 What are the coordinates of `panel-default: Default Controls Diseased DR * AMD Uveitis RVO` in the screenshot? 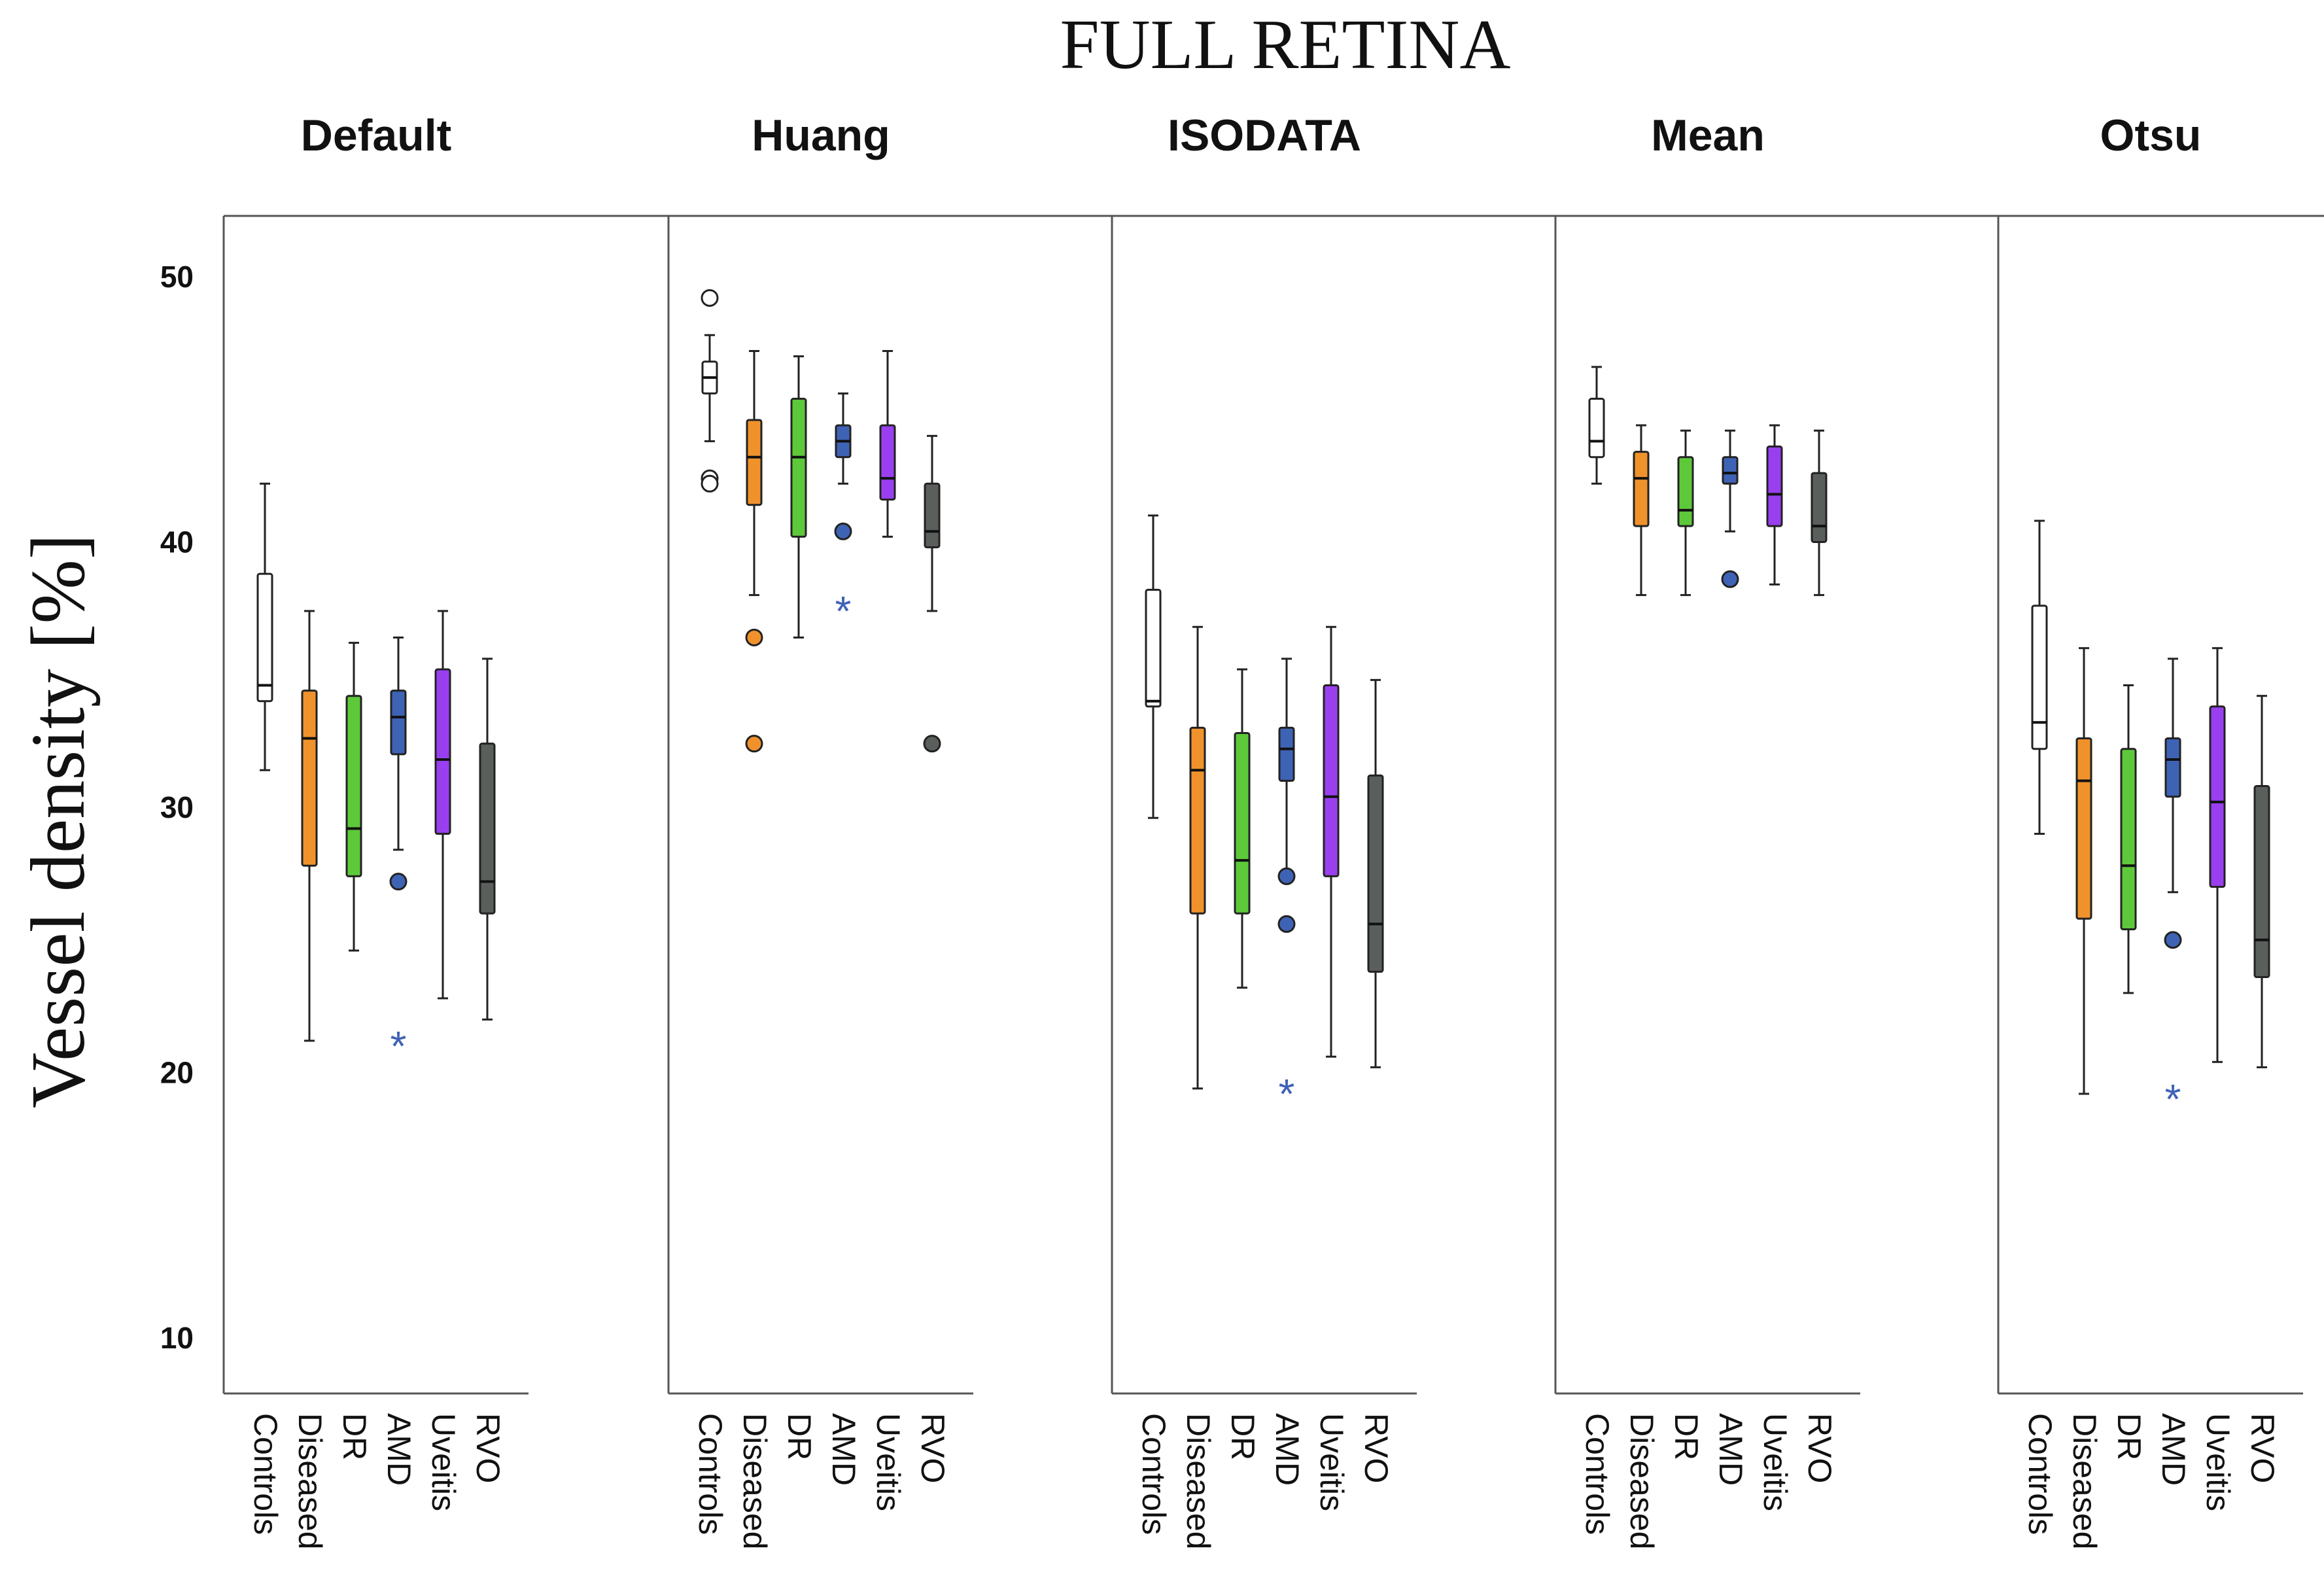 It's located at (375, 830).